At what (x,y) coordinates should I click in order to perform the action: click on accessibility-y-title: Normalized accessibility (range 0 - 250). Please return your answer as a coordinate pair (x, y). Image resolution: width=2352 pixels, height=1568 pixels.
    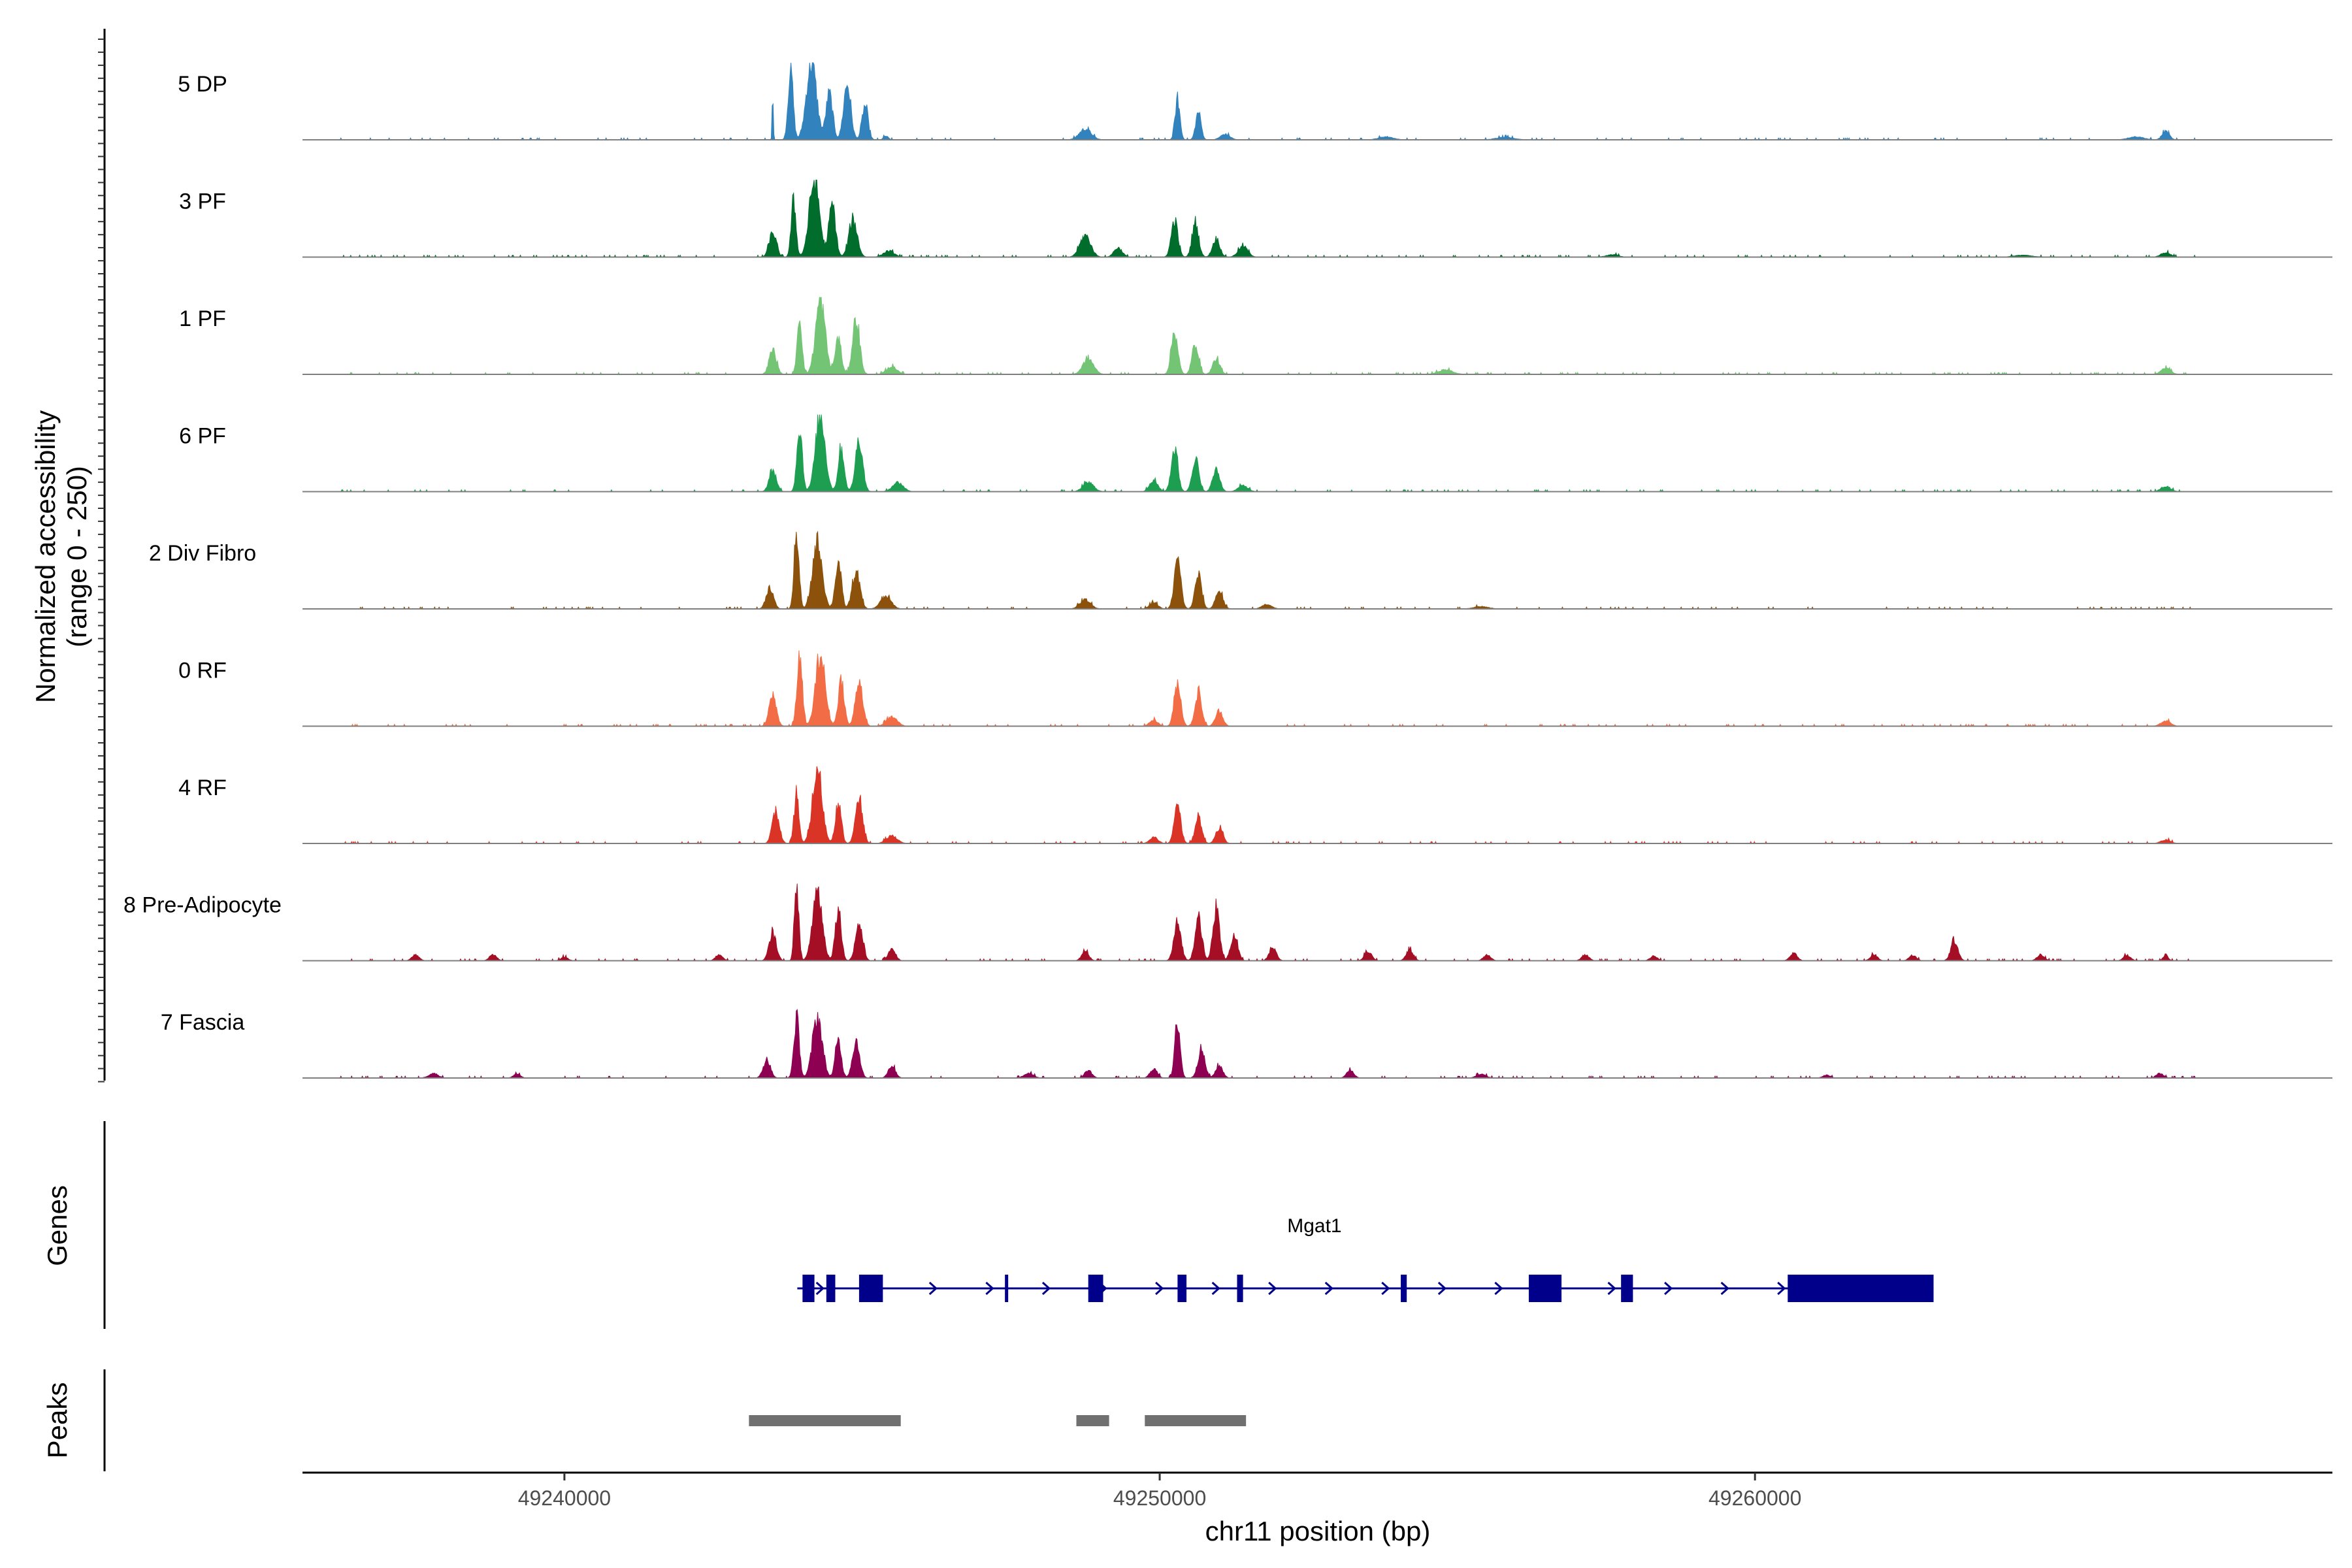
    Looking at the image, I should click on (61, 556).